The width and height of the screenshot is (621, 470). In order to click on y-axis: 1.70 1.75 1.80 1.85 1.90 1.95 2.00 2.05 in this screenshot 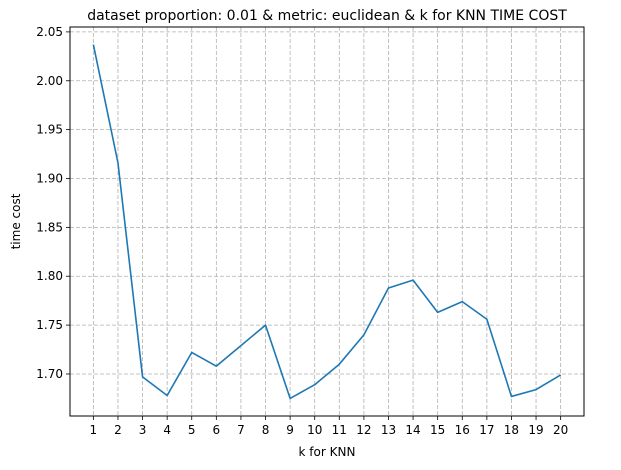, I will do `click(53, 203)`.